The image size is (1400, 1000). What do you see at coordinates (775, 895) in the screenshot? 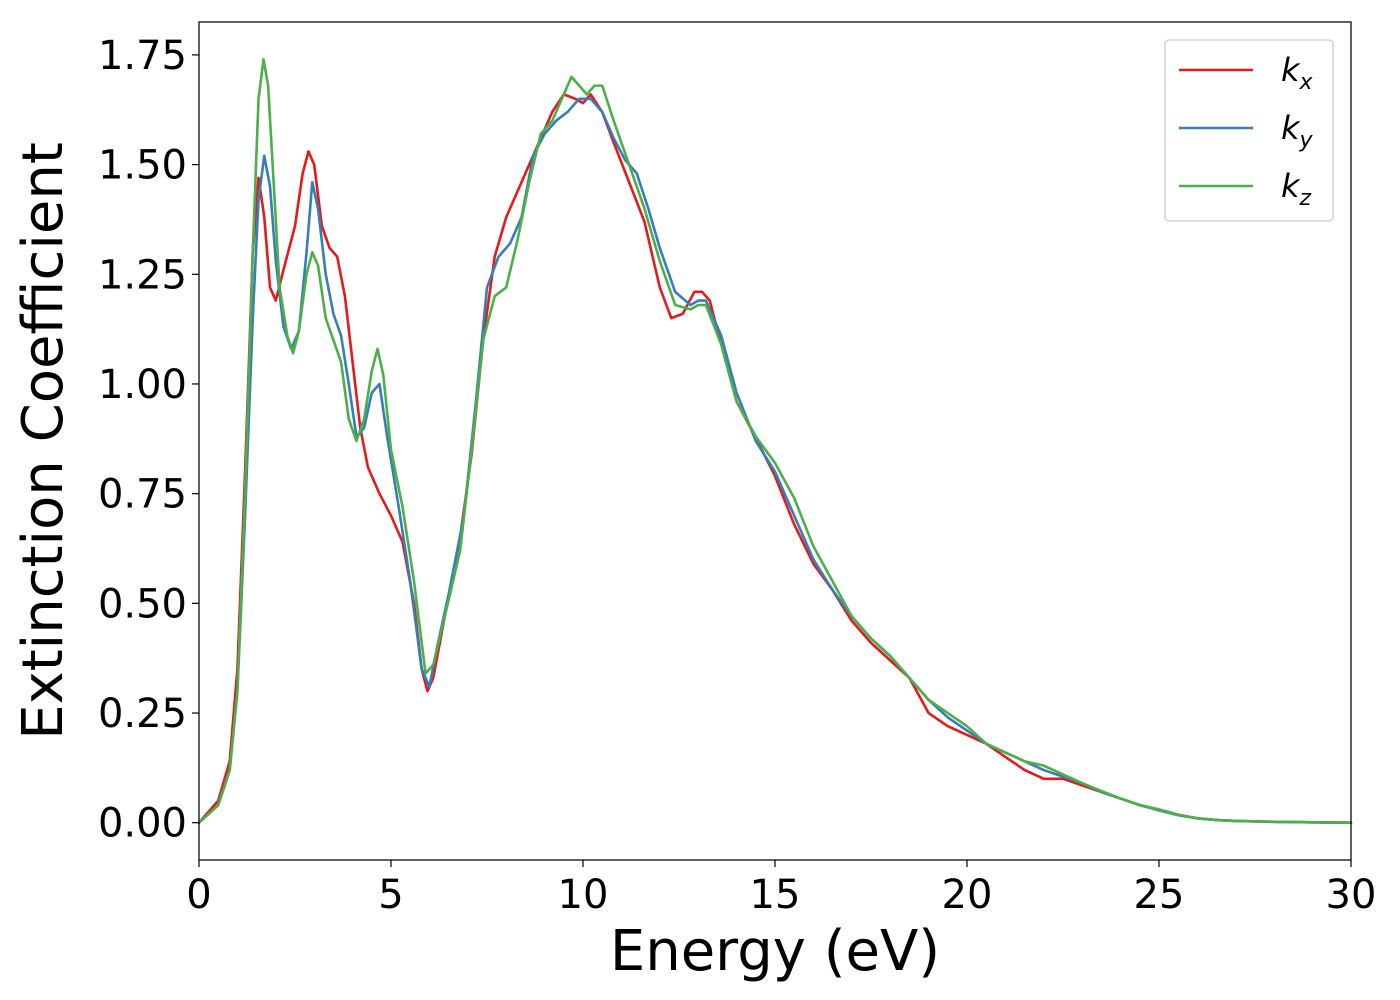
I see `x-tick-label: 15` at bounding box center [775, 895].